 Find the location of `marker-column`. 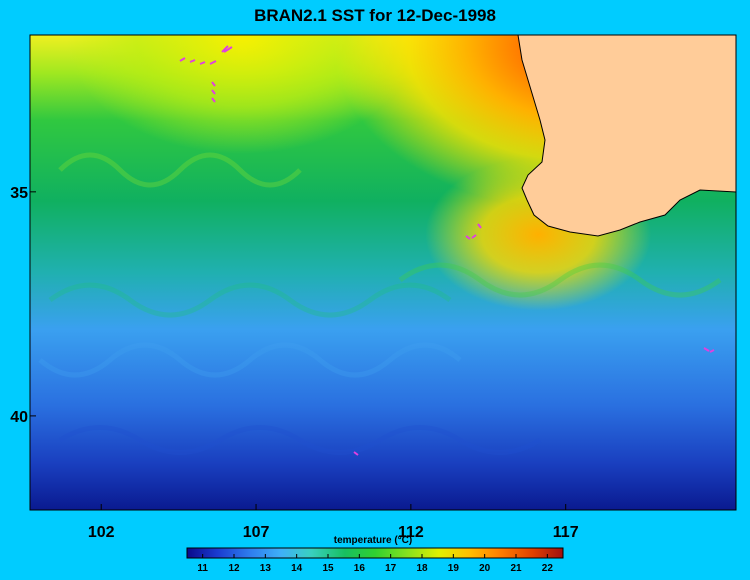

marker-column is located at coordinates (213, 92).